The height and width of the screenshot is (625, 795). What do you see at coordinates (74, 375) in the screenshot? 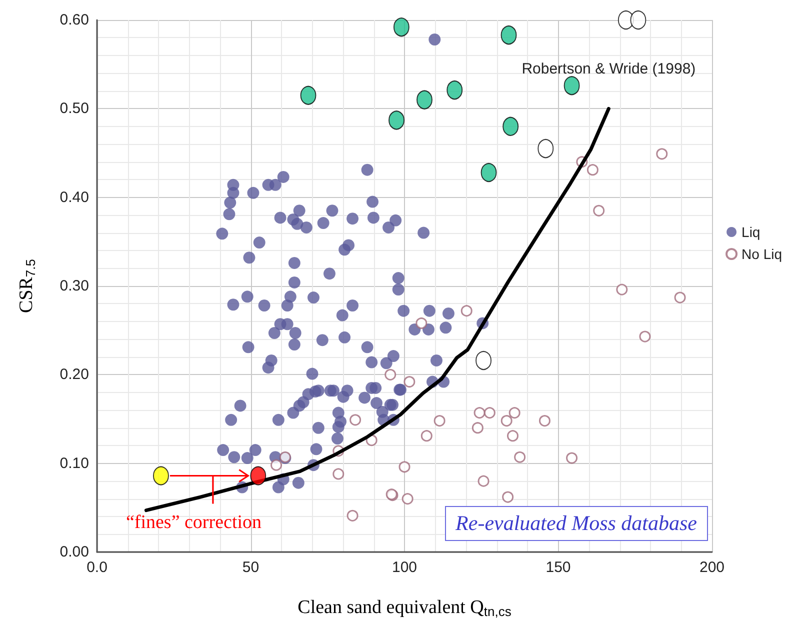
I see `y-tick-label: 0.20` at bounding box center [74, 375].